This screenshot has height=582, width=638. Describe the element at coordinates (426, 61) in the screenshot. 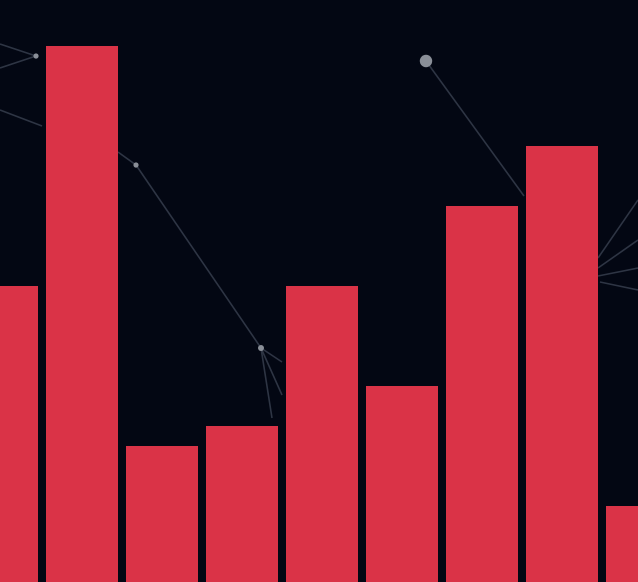

I see `network-node-n4` at that location.